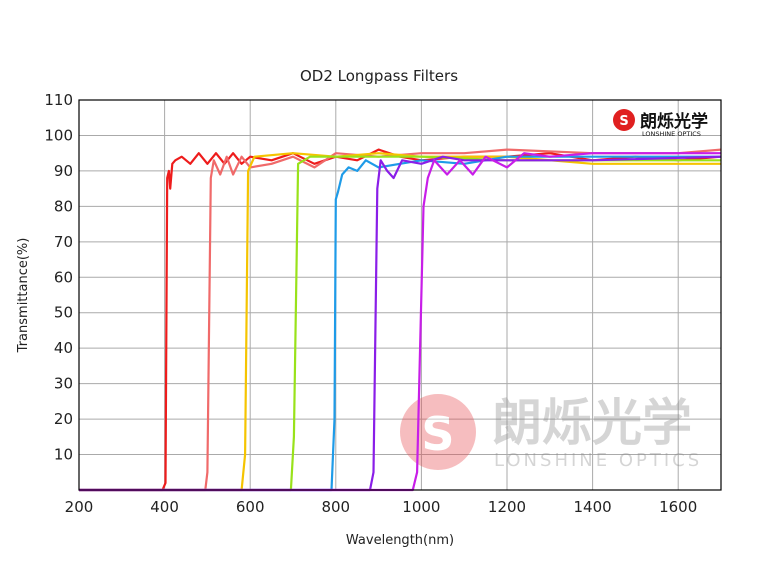  Describe the element at coordinates (507, 507) in the screenshot. I see `x-tick-label: 1200` at that location.